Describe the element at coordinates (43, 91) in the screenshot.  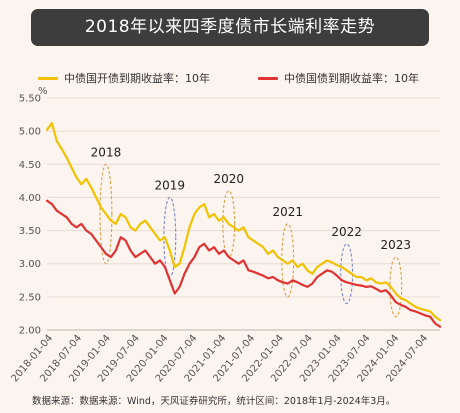
I see `y-axis-unit: %` at that location.